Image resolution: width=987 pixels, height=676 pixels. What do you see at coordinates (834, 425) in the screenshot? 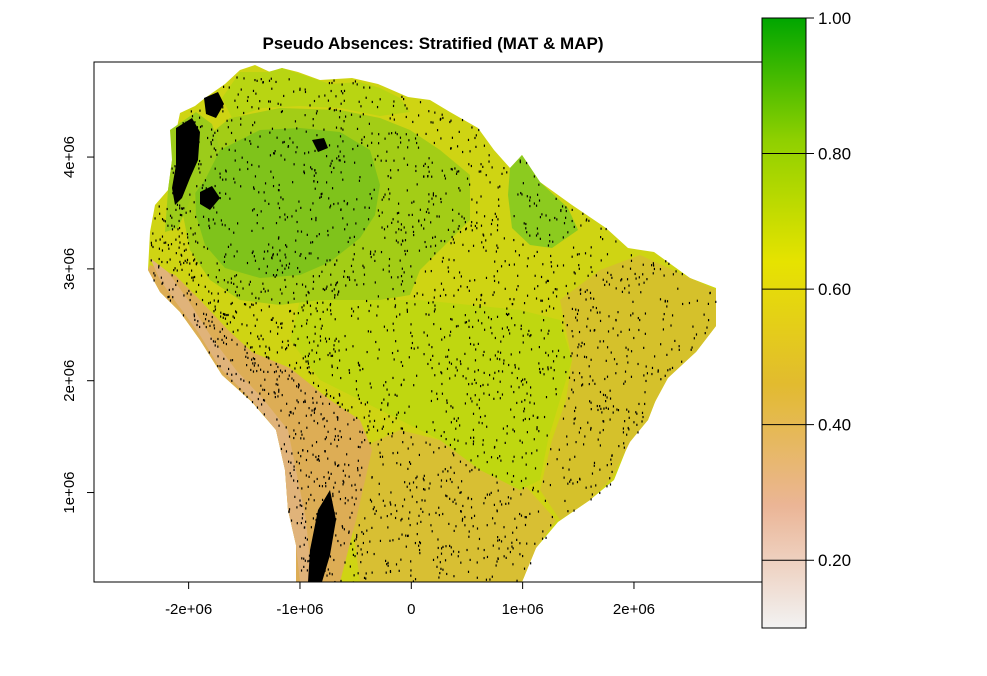
I see `legend-tick-label: 0.40` at bounding box center [834, 425].